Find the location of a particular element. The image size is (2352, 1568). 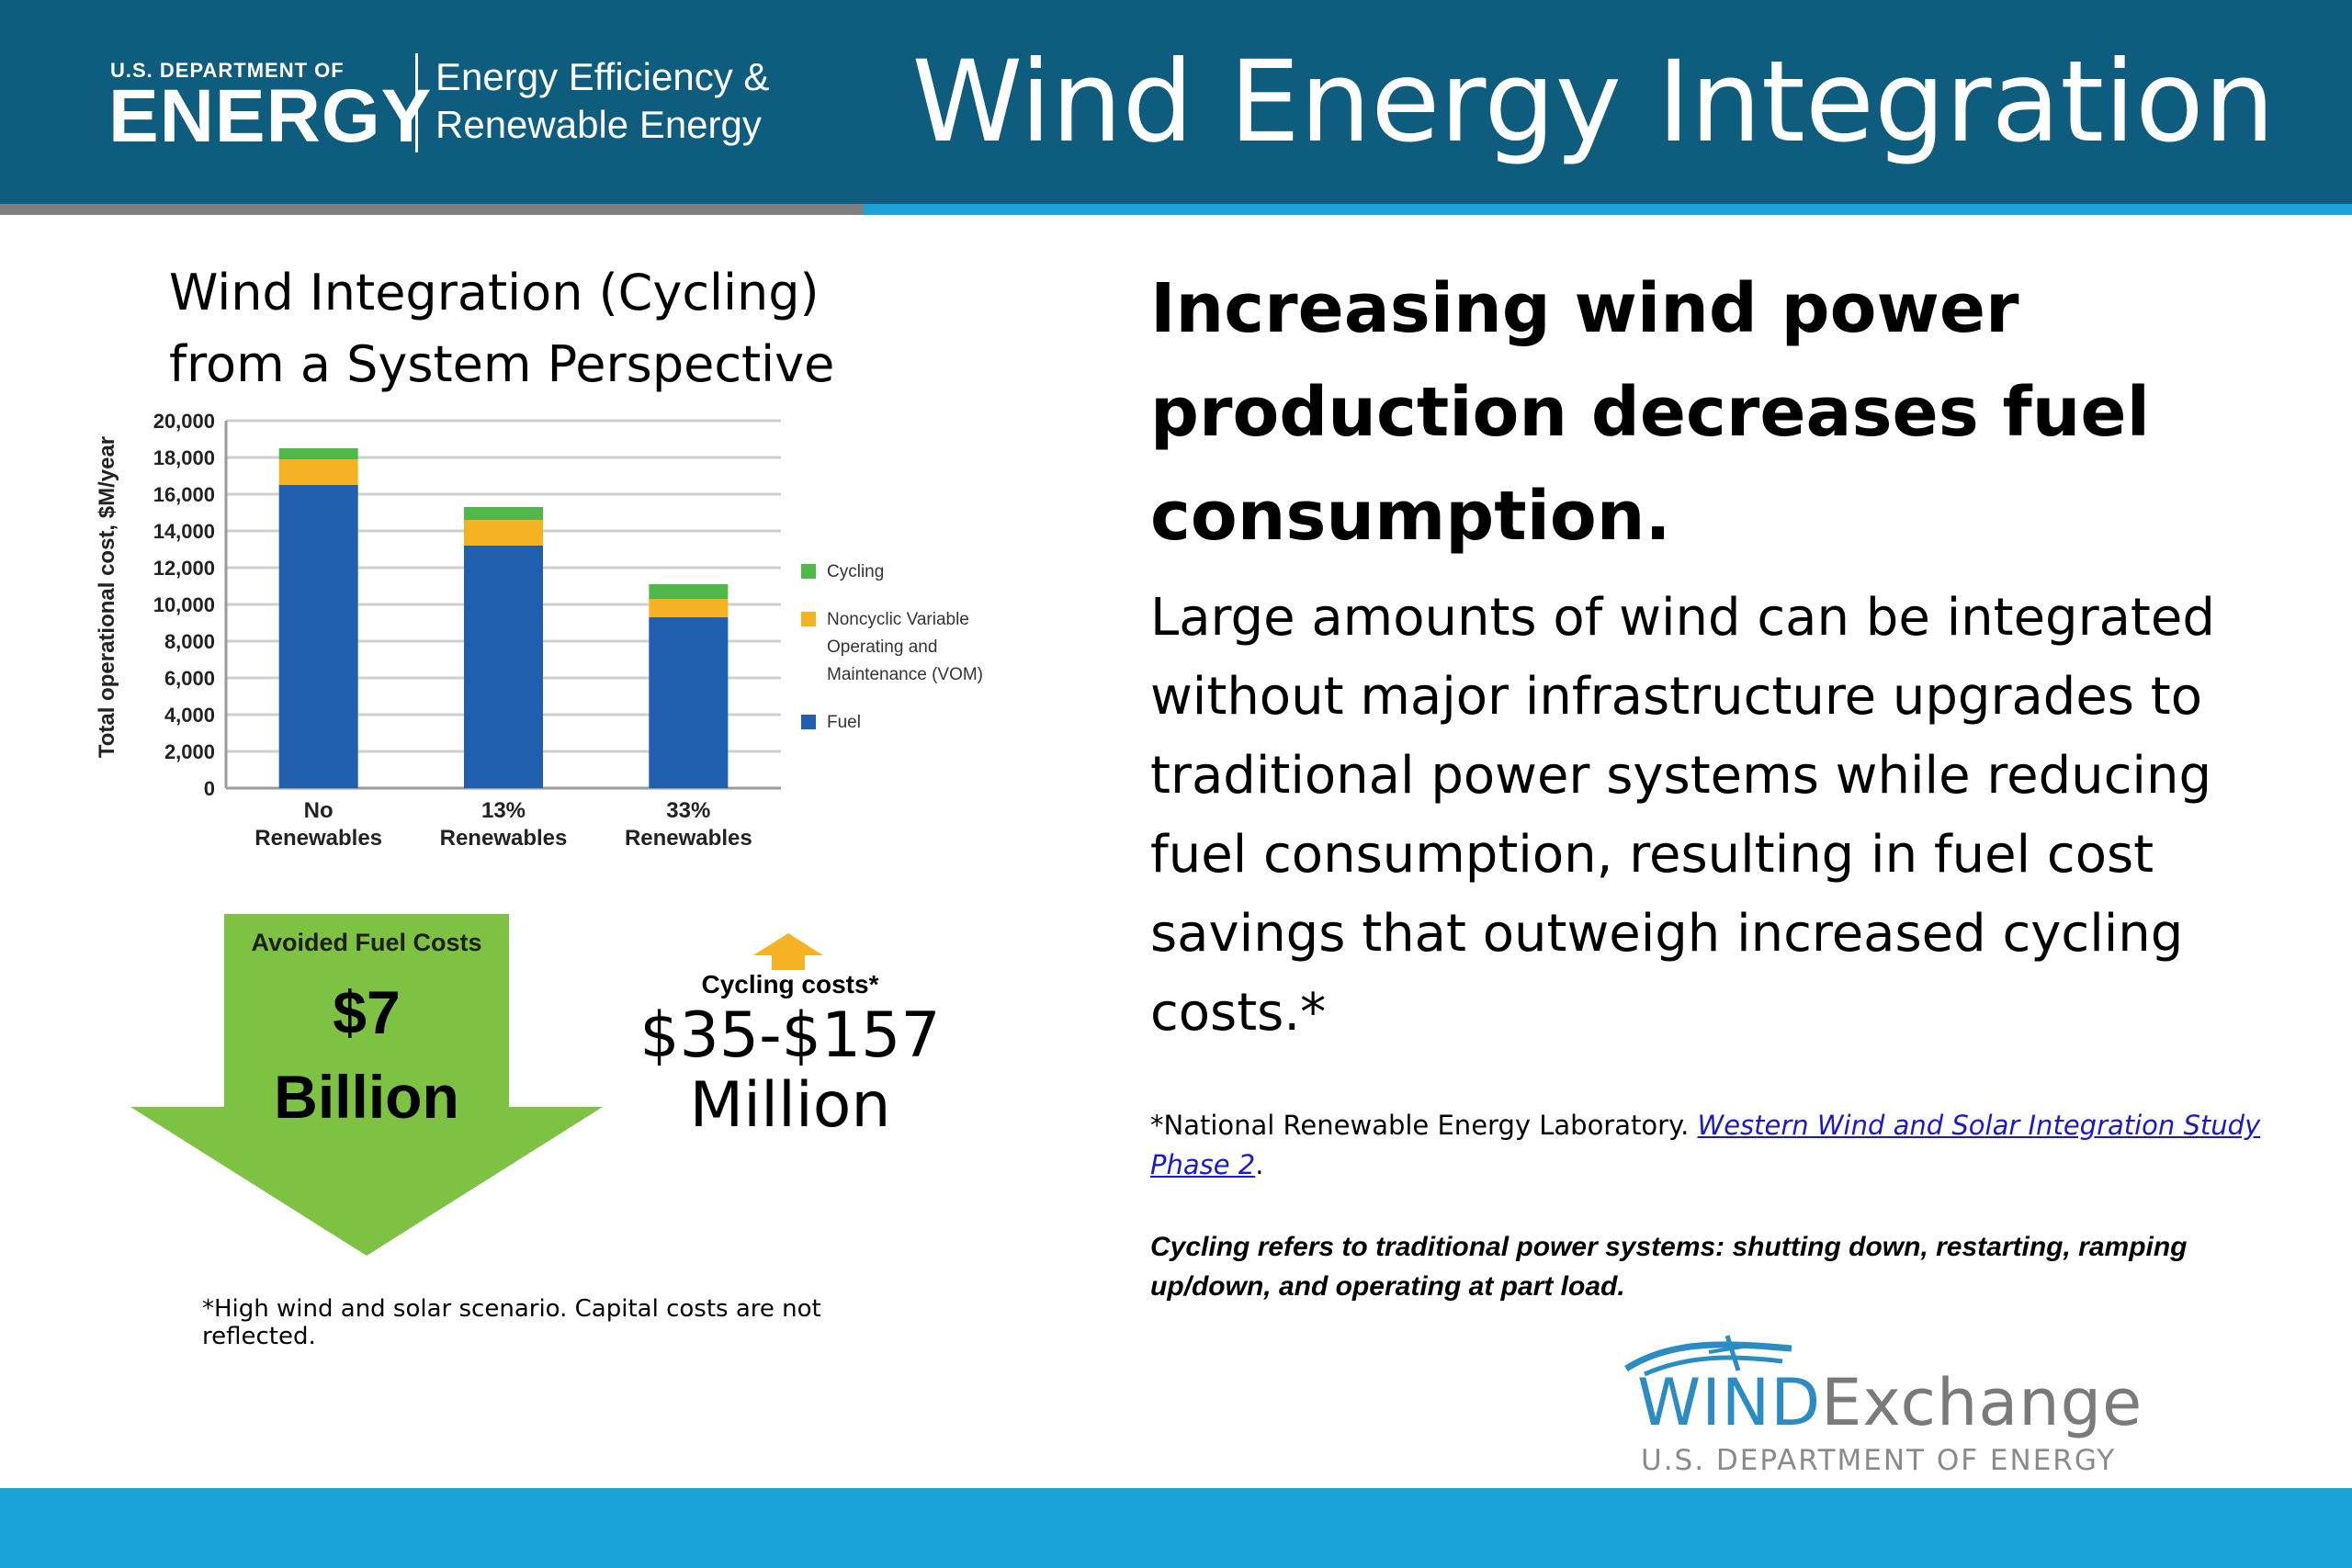

y-tick-label: 10,000 is located at coordinates (184, 604).